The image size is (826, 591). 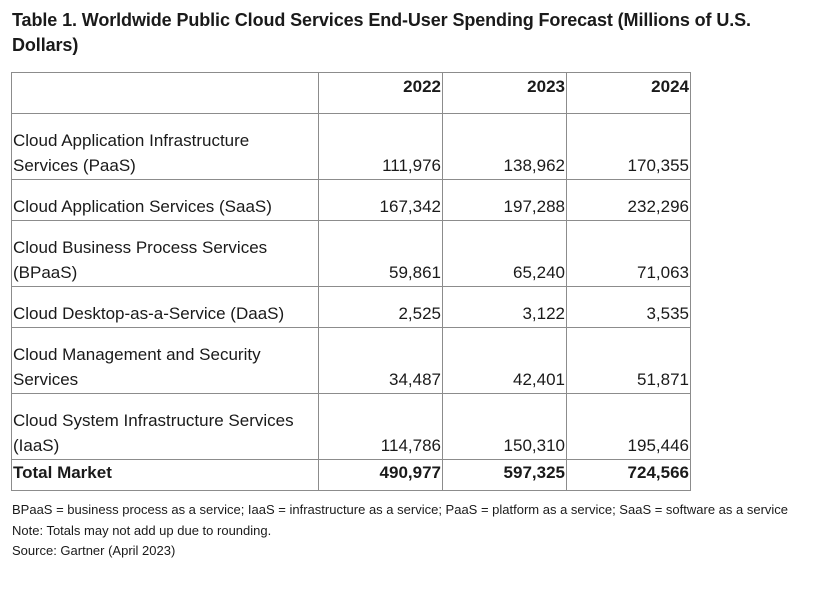 I want to click on cell-2024: 195,446, so click(x=628, y=426).